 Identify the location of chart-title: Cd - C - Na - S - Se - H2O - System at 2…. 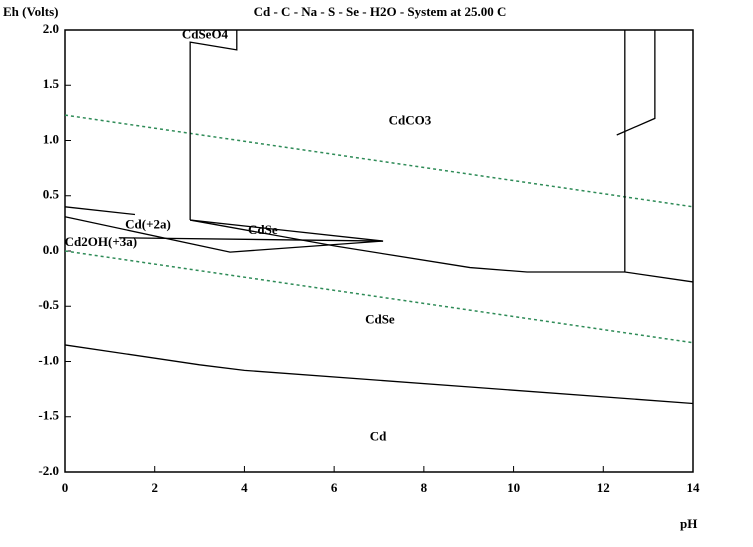
(380, 11).